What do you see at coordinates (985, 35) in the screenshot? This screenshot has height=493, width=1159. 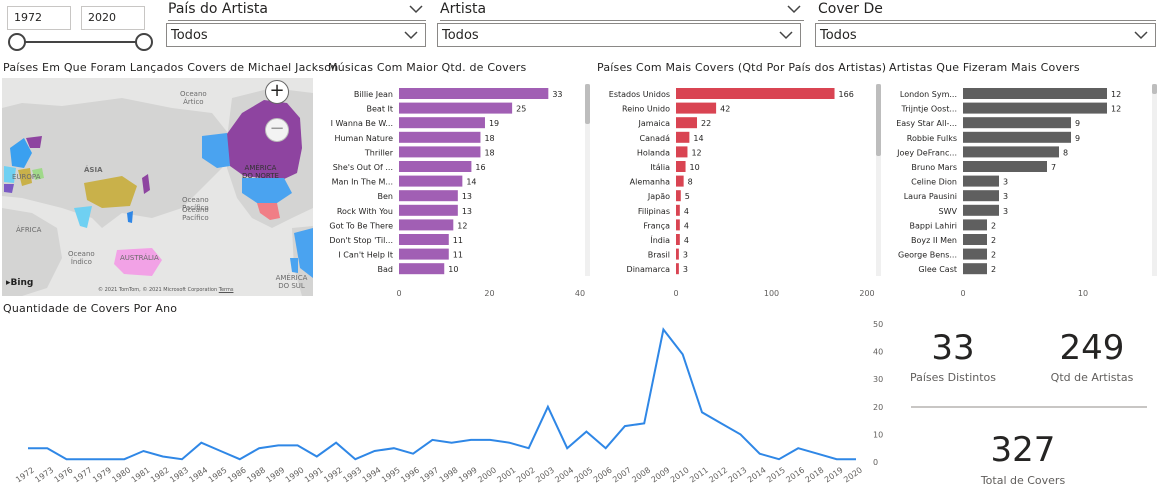 I see `slicer-cover-dropdown: Todos` at bounding box center [985, 35].